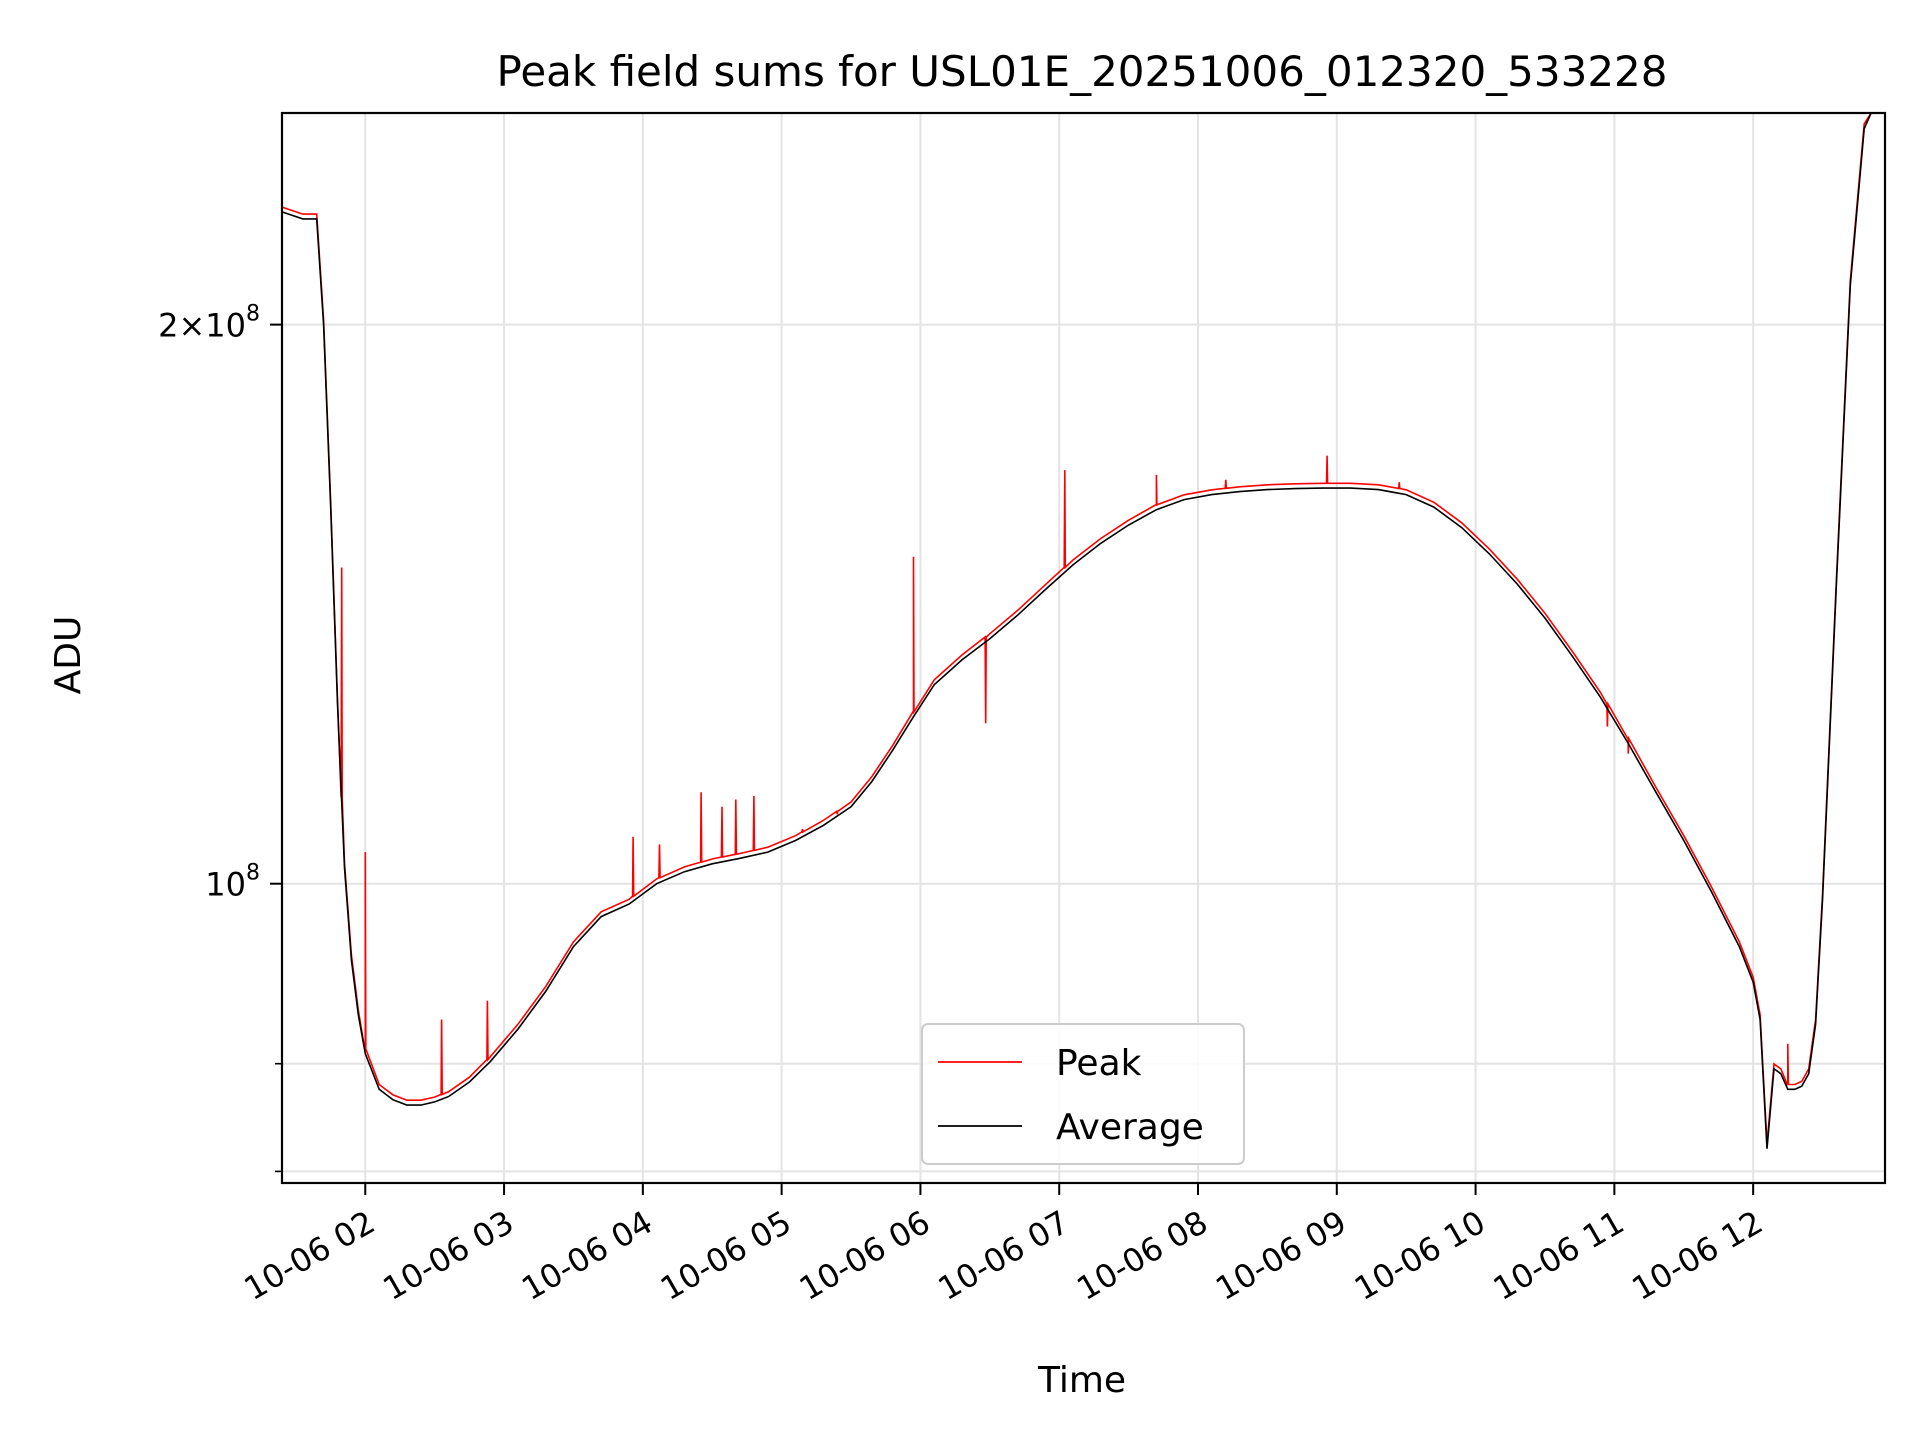 This screenshot has height=1440, width=1920. I want to click on x-axis-label: Time, so click(1081, 1380).